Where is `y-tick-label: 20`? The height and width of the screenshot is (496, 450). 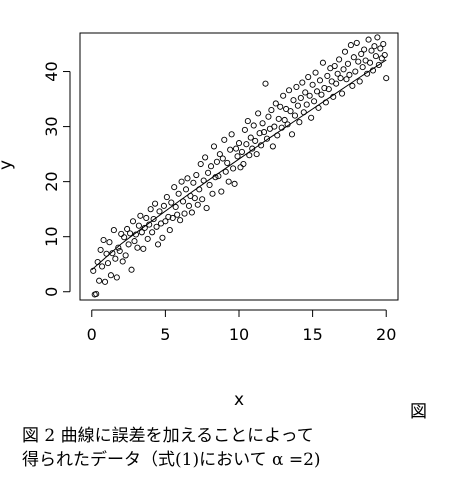
y-tick-label: 20 is located at coordinates (51, 181).